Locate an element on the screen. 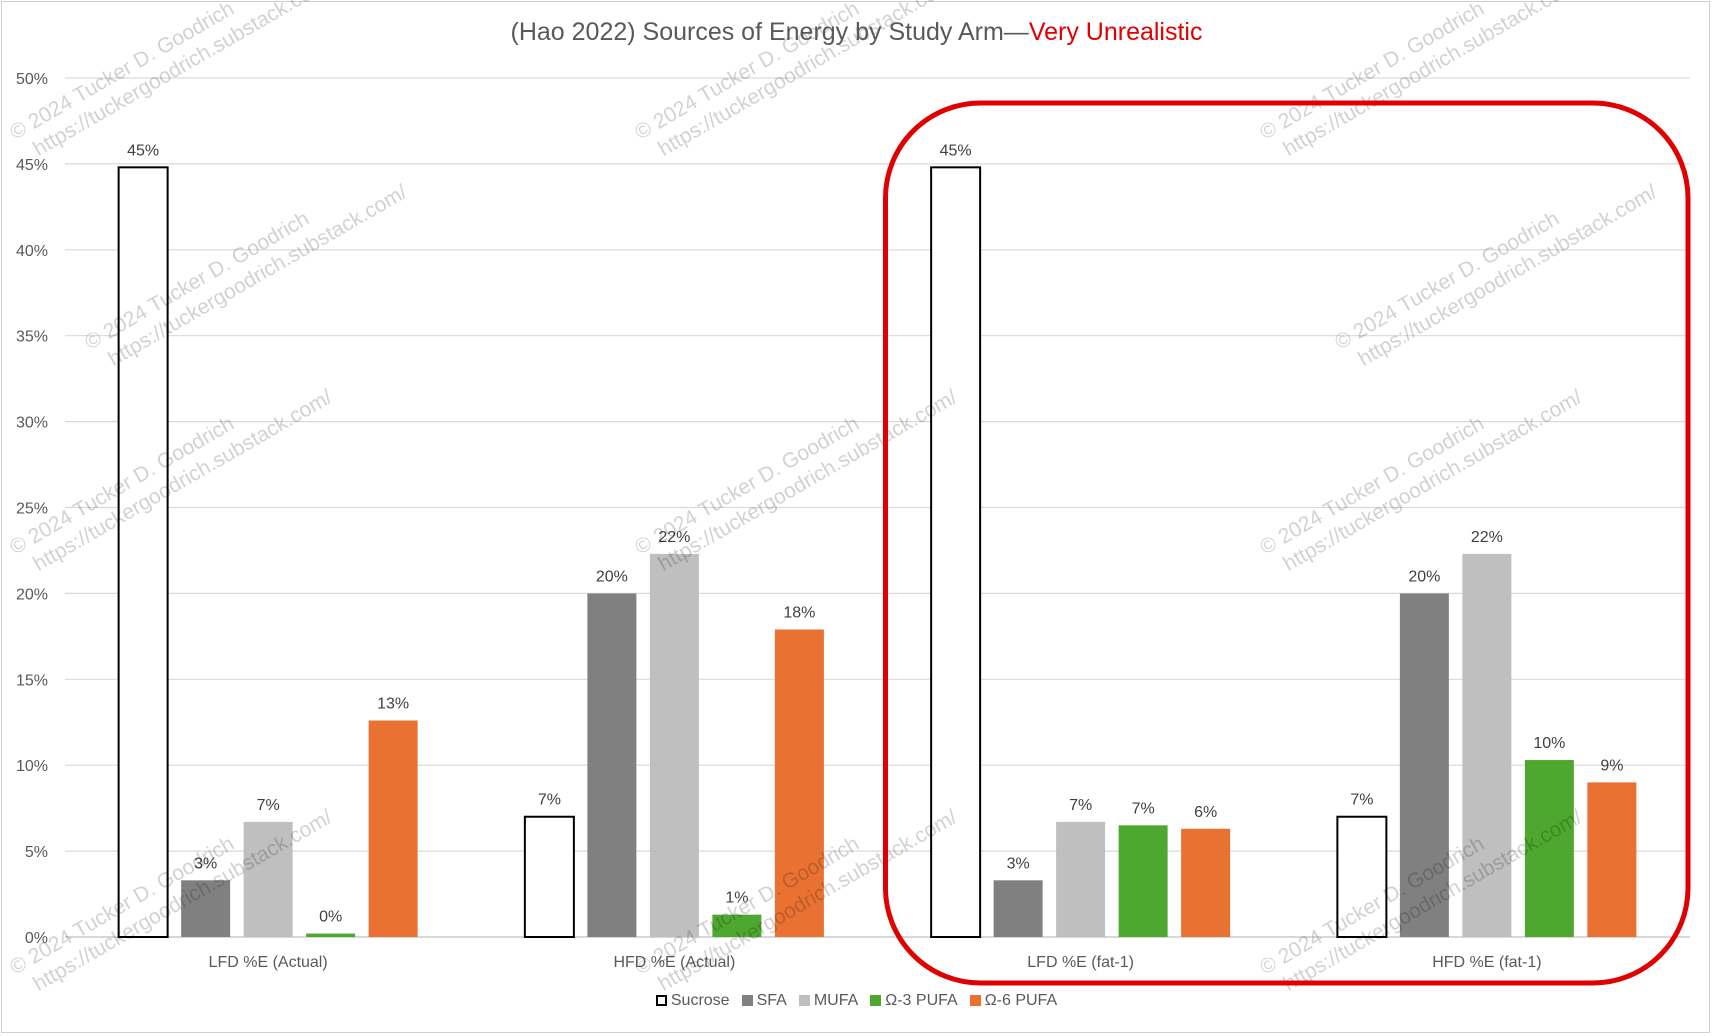  x-tick-label: HFD %E (fat-1) is located at coordinates (1486, 962).